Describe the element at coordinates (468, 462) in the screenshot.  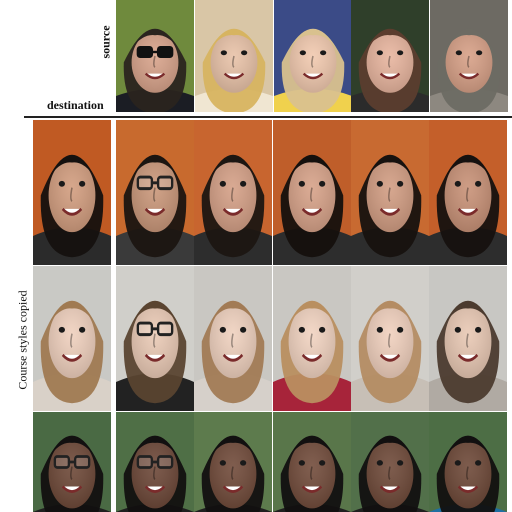
I see `face-image-r3-c5` at that location.